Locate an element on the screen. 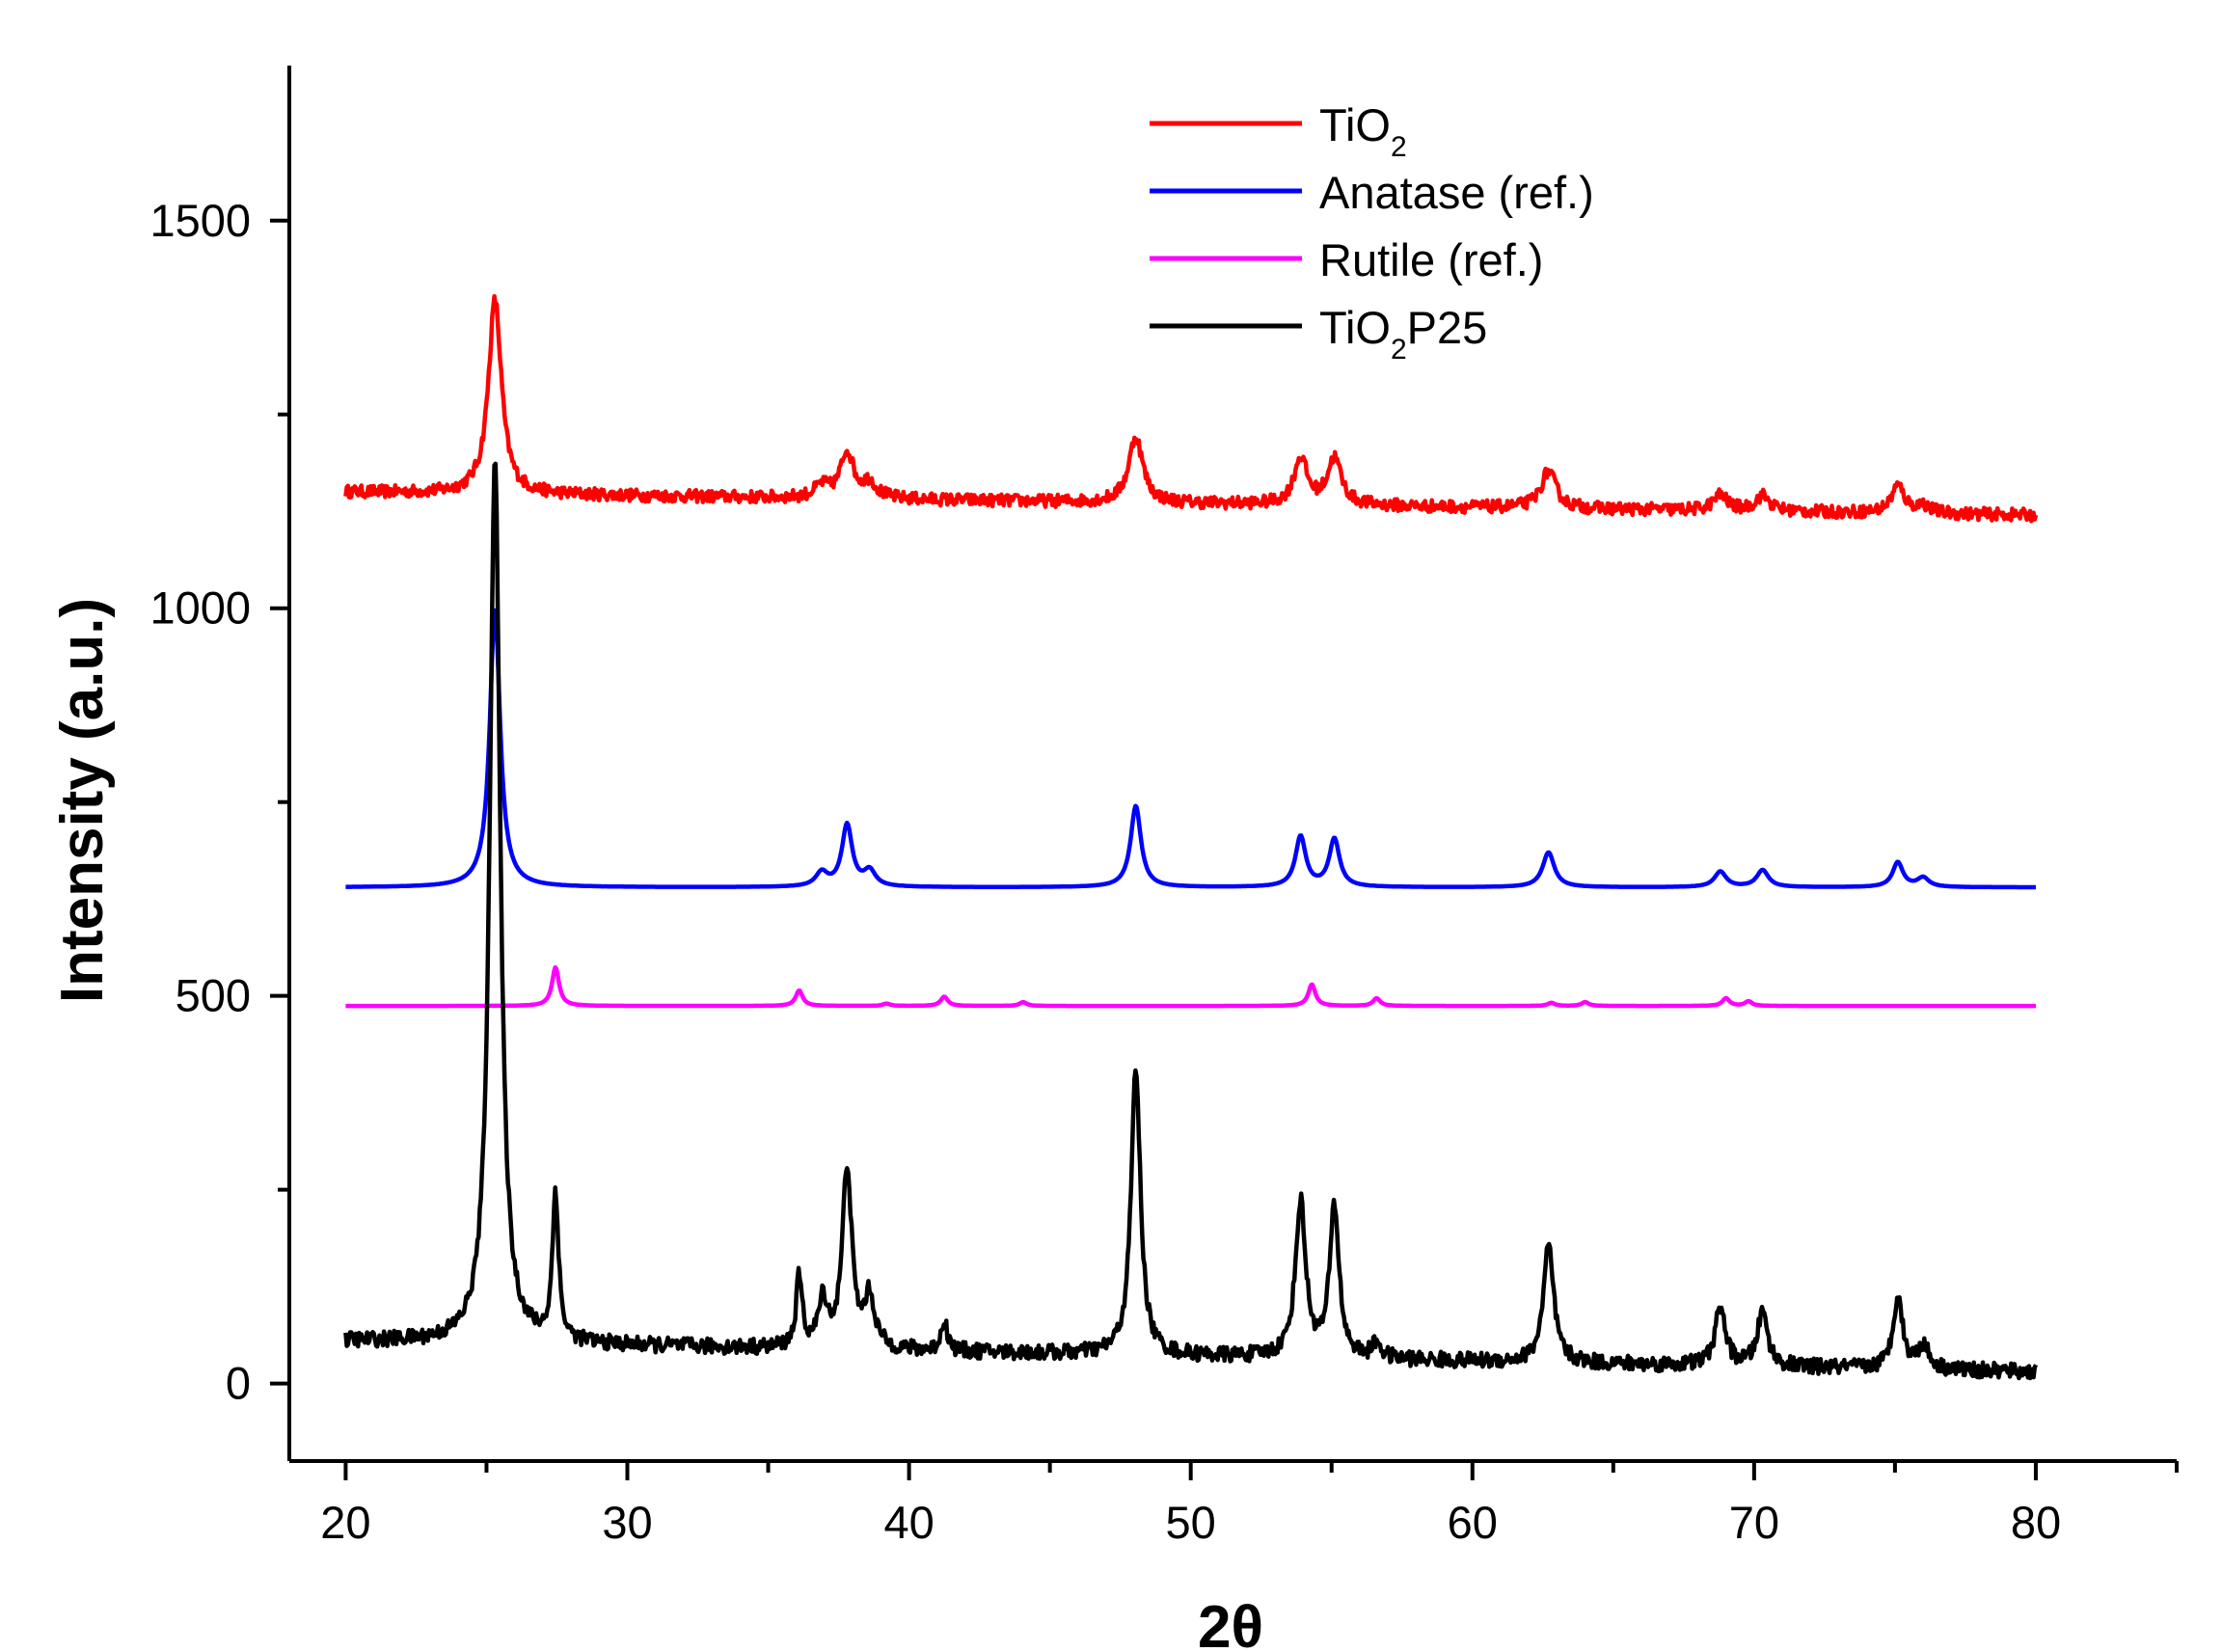 Image resolution: width=2222 pixels, height=1652 pixels. y-tick-label: 1000 is located at coordinates (200, 608).